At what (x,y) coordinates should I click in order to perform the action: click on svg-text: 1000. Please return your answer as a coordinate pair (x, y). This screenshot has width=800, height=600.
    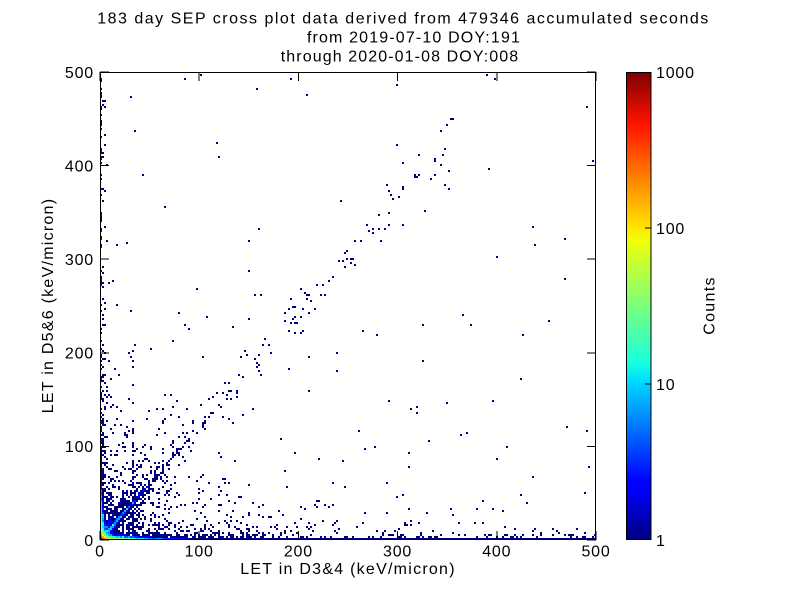
    Looking at the image, I should click on (675, 73).